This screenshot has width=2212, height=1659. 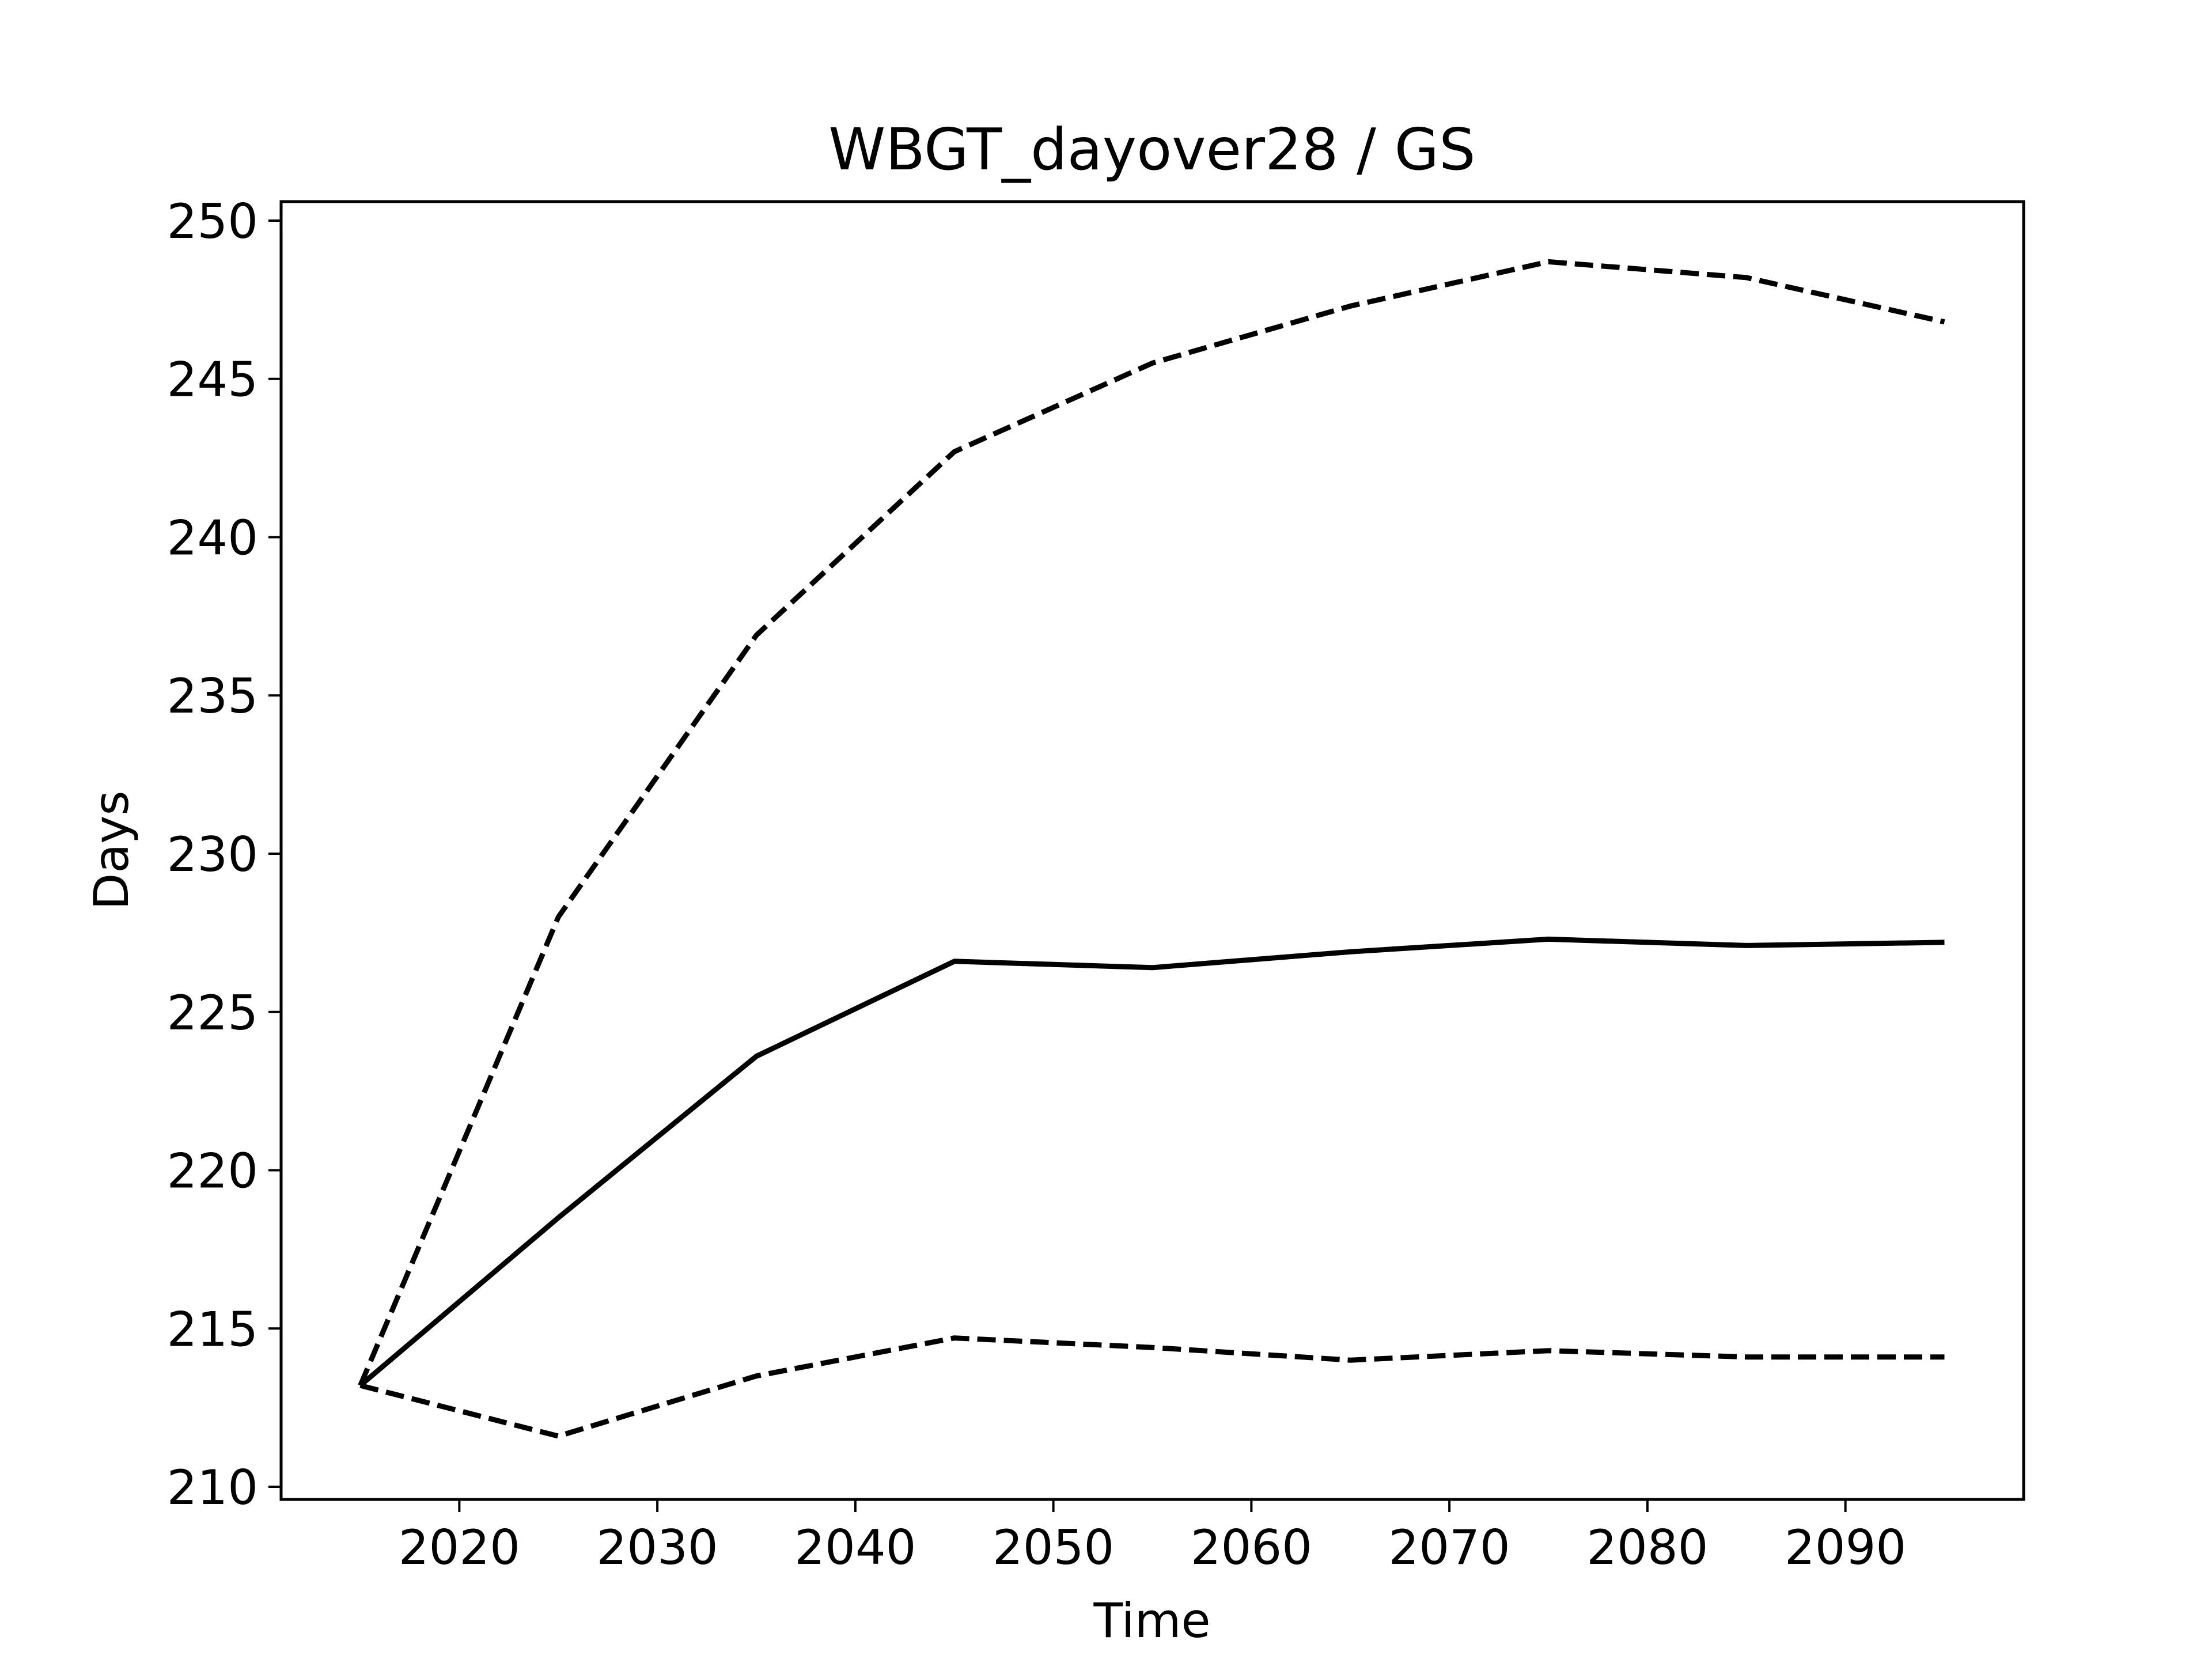 I want to click on x-tick-label: 2030, so click(x=657, y=1547).